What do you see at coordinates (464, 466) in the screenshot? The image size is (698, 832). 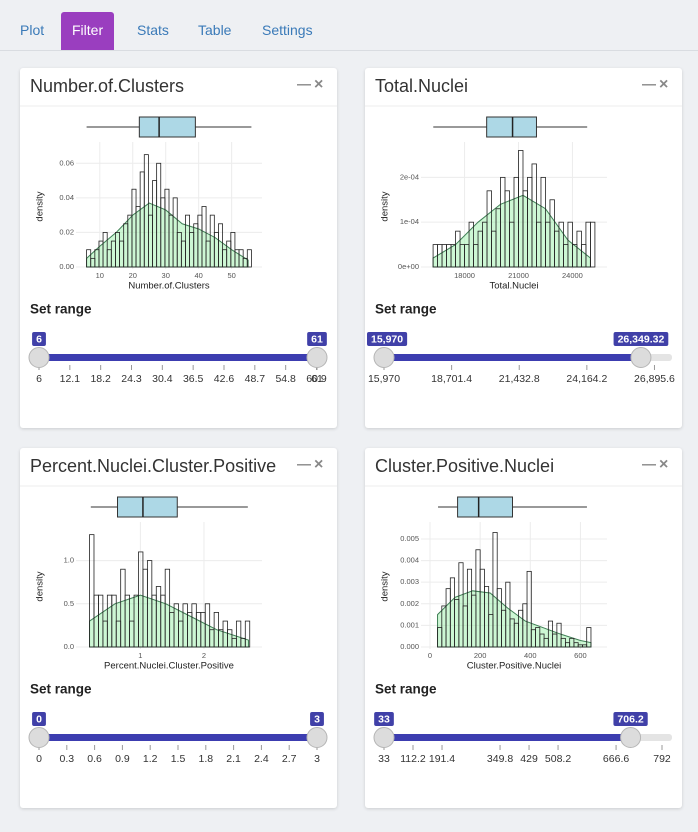 I see `panel-title: Cluster.Positive.Nuclei` at bounding box center [464, 466].